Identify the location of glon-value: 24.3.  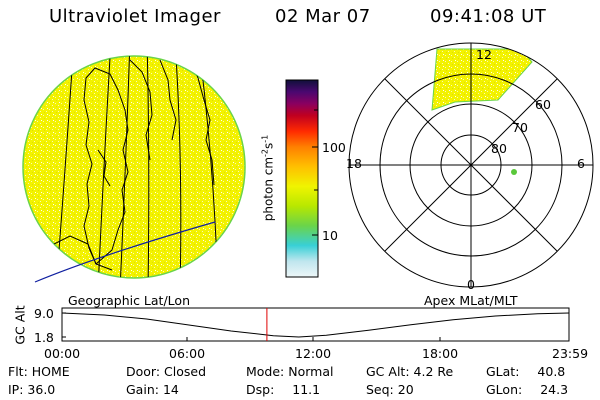
(554, 389).